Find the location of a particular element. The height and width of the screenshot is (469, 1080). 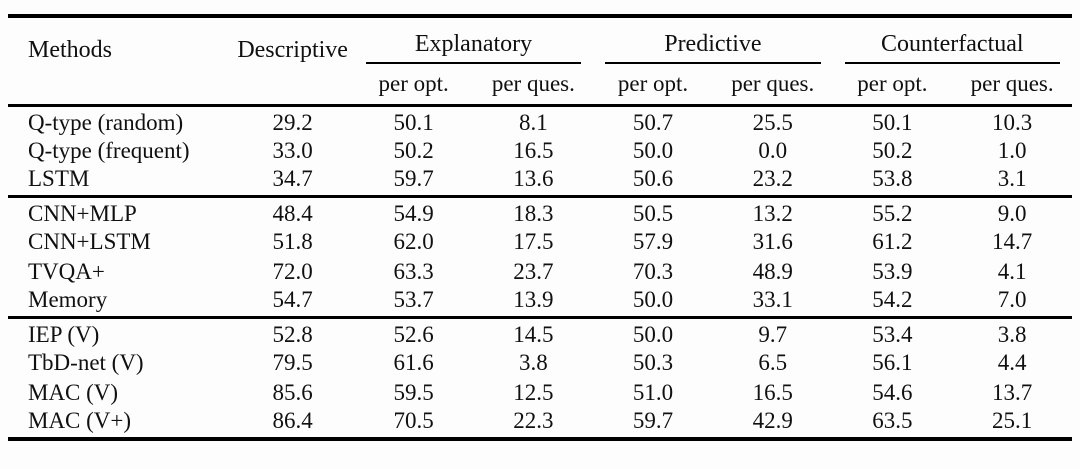

table-row: LSTM 34.7 59.7 13.6 50.6 23.2 53.8 3.1 is located at coordinates (540, 181).